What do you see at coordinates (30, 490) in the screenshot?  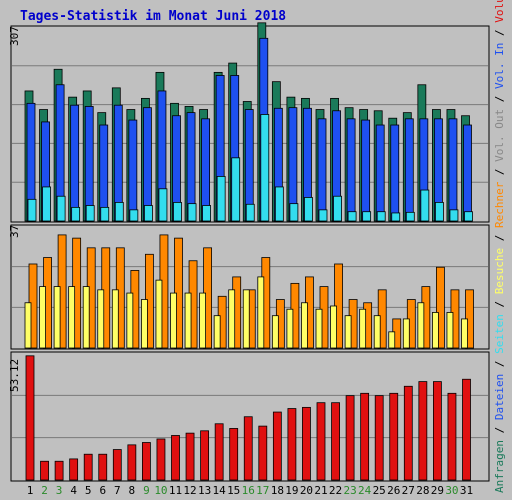 I see `x-tick-label: 1` at bounding box center [30, 490].